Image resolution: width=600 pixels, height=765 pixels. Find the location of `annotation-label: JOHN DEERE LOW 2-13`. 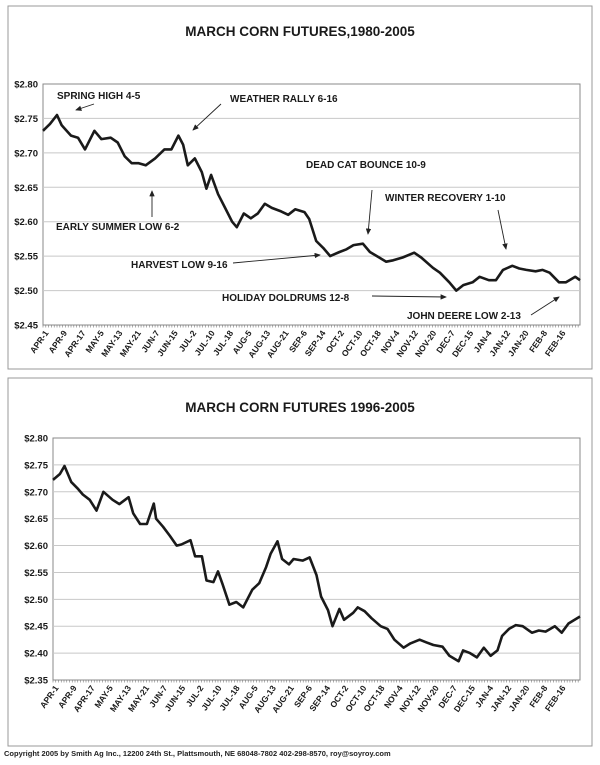

annotation-label: JOHN DEERE LOW 2-13 is located at coordinates (464, 316).